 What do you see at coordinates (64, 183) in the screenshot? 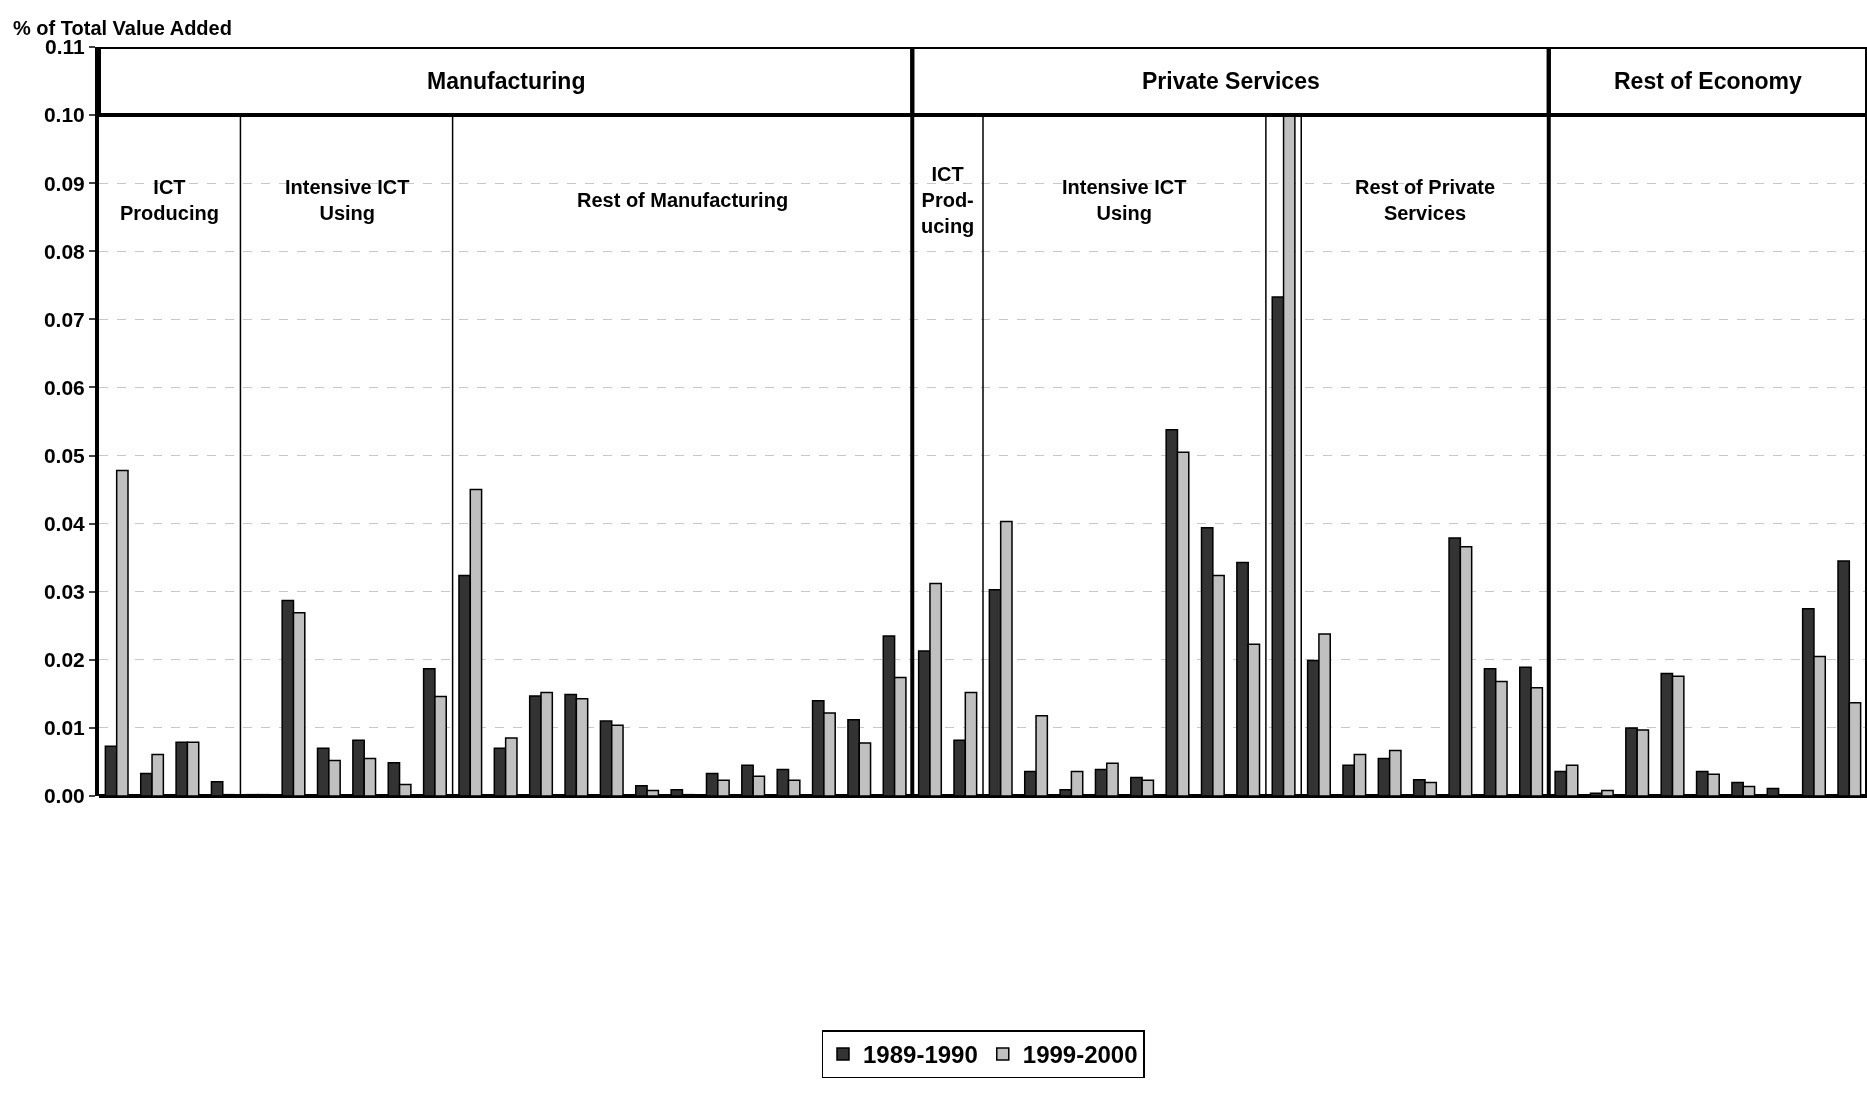
I see `y-tick-label: 0.09` at bounding box center [64, 183].